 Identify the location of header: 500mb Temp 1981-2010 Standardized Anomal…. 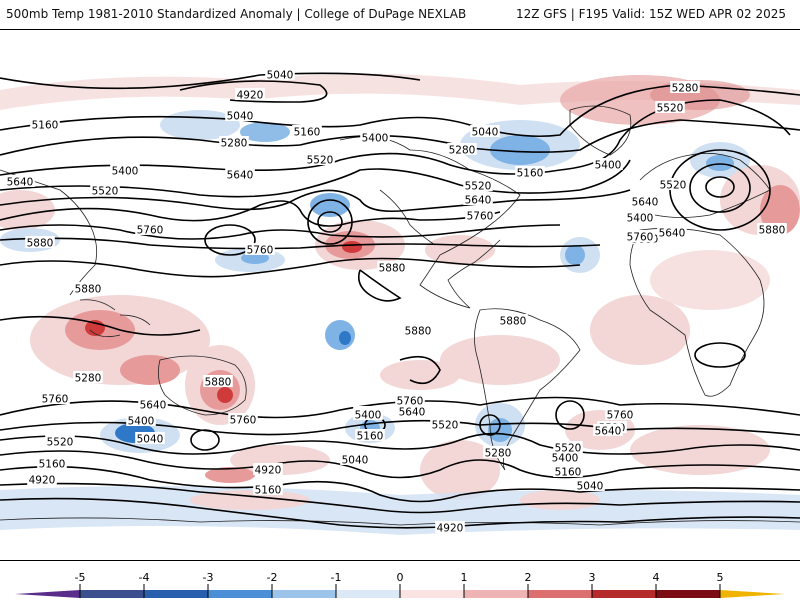
(400, 15).